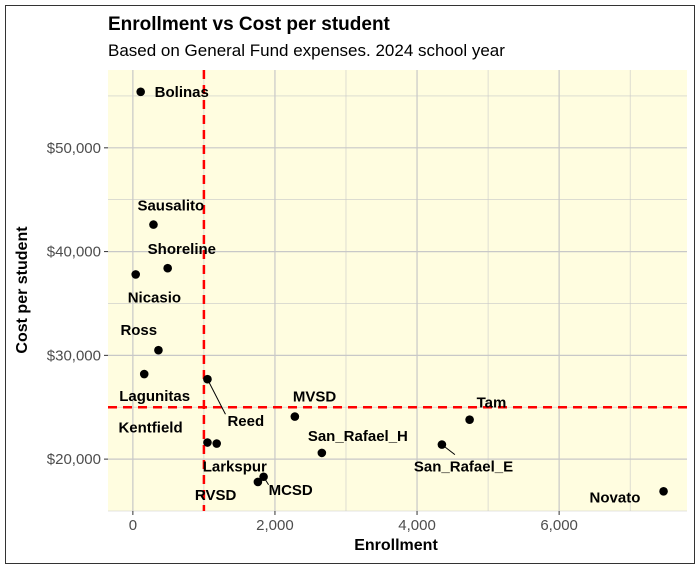  What do you see at coordinates (322, 453) in the screenshot?
I see `data-point-san-rafael-h` at bounding box center [322, 453].